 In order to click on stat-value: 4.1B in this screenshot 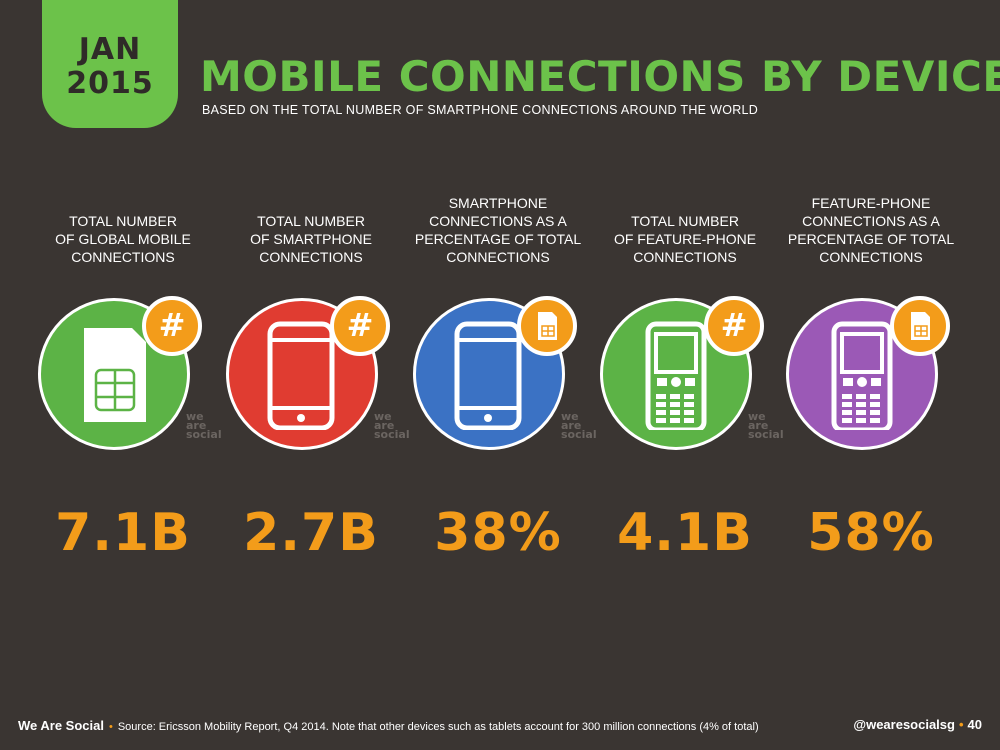, I will do `click(685, 533)`.